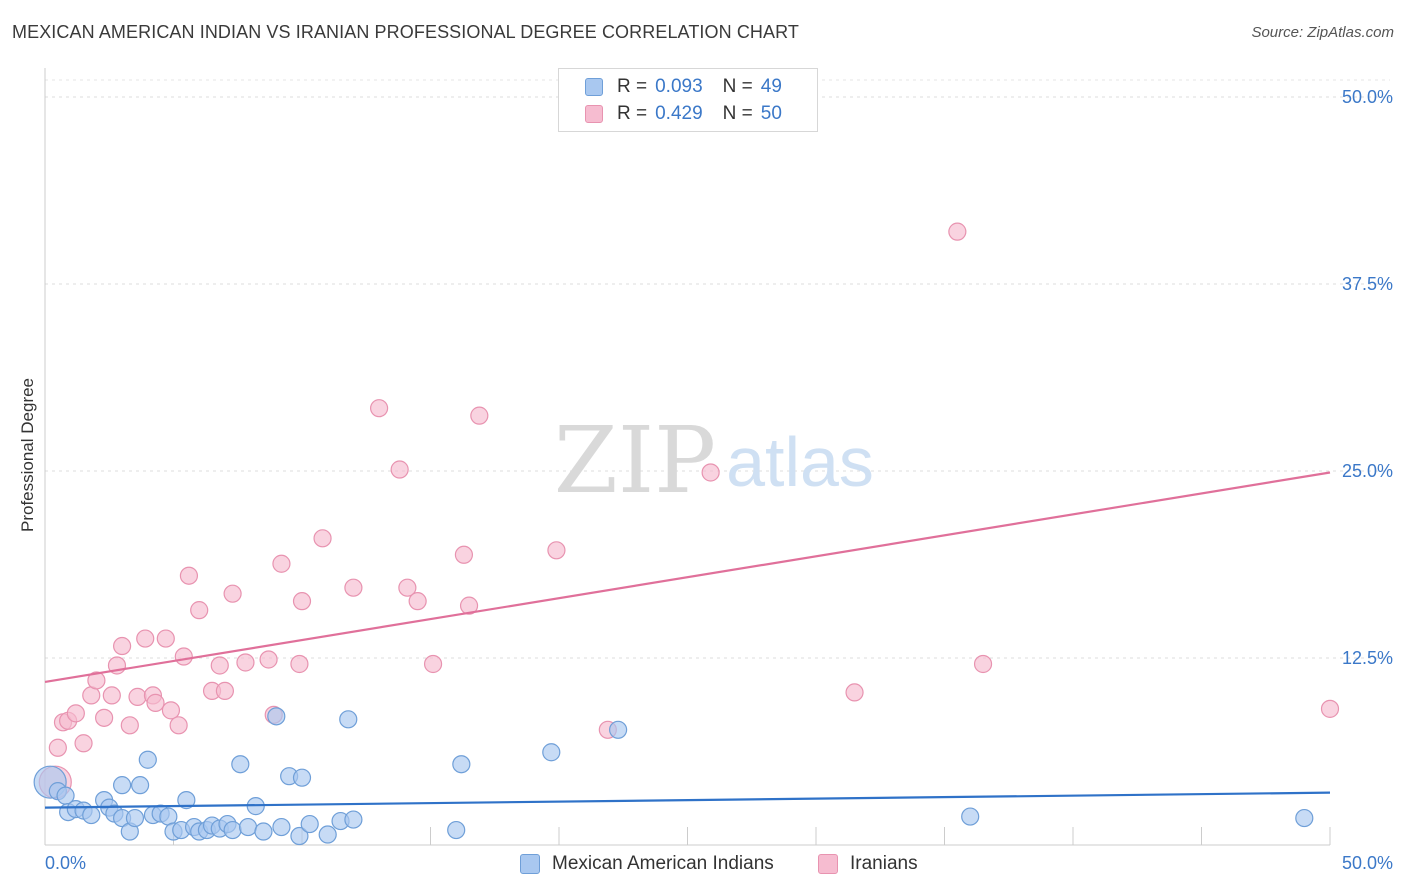 The image size is (1406, 892). Describe the element at coordinates (687, 800) in the screenshot. I see `trend-line-mexican-american-indians` at that location.